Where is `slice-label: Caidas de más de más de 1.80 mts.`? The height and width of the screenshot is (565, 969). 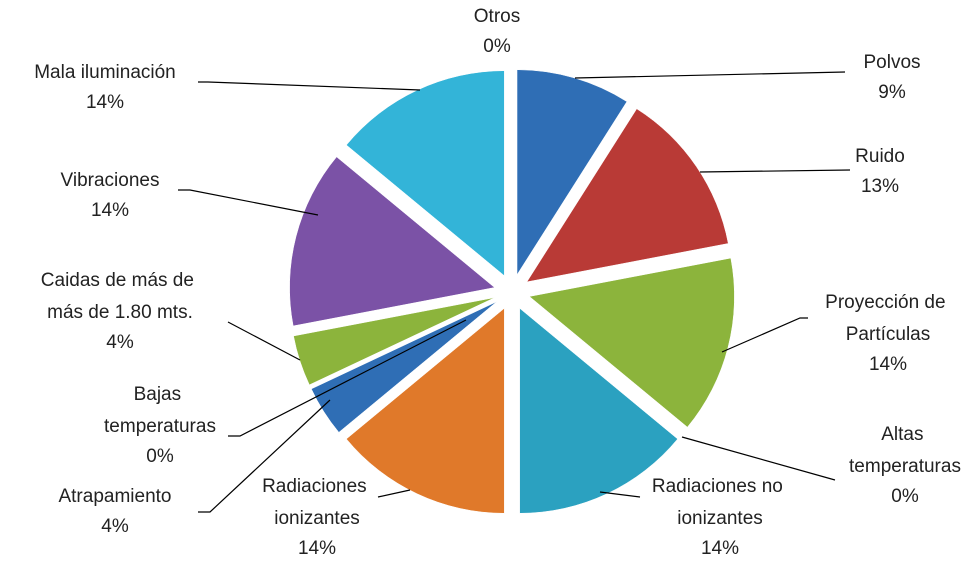
slice-label: Caidas de más de más de 1.80 mts. is located at coordinates (120, 296).